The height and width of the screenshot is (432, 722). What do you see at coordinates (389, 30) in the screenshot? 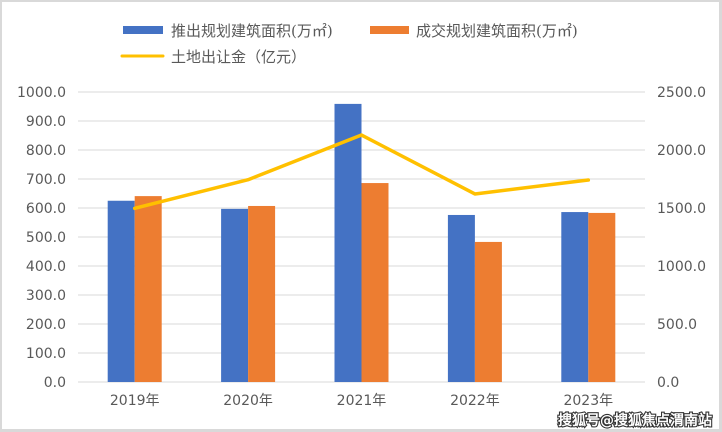
I see `legend-swatch-orange` at bounding box center [389, 30].